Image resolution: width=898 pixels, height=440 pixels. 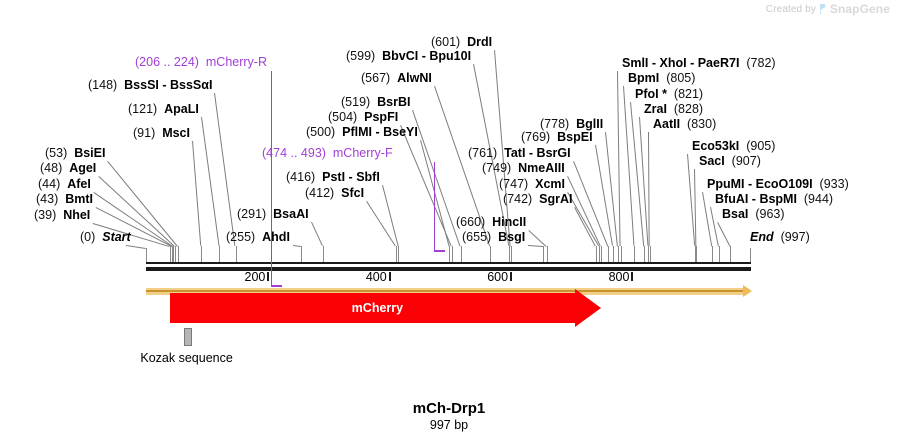 I want to click on enzyme-label: (660) HincII, so click(x=491, y=222).